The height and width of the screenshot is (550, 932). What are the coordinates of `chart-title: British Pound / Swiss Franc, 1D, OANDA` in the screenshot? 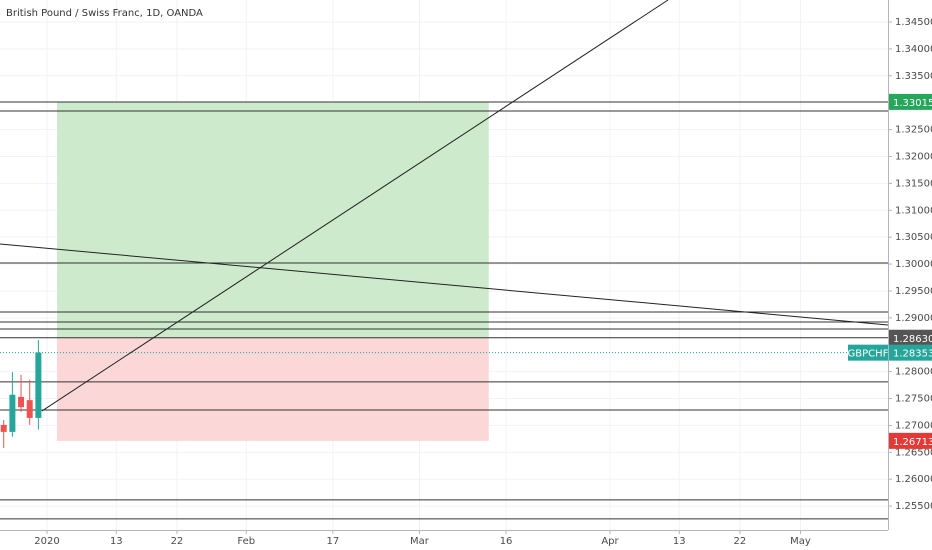 It's located at (104, 13).